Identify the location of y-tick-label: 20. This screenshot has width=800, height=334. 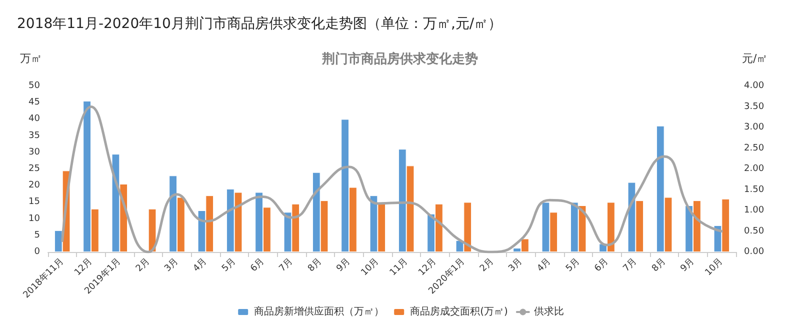
(34, 185).